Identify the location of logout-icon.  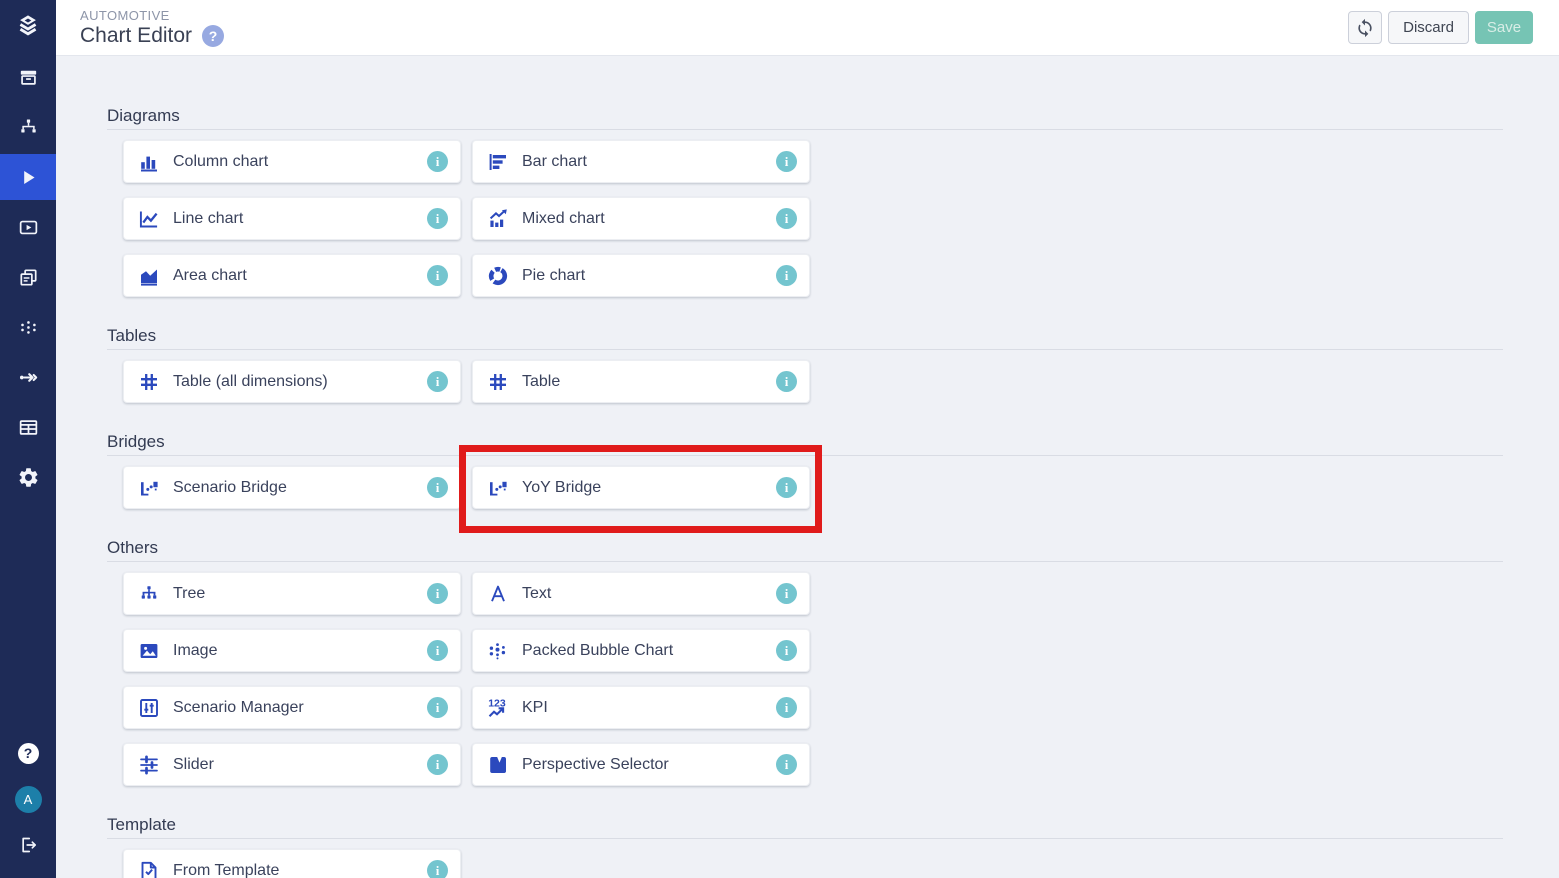
(28, 845).